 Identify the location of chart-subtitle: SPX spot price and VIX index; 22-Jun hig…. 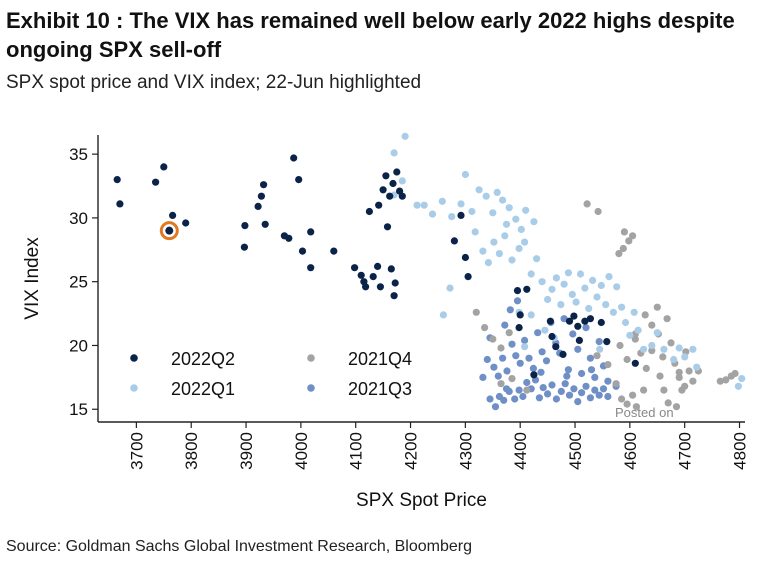
(214, 82).